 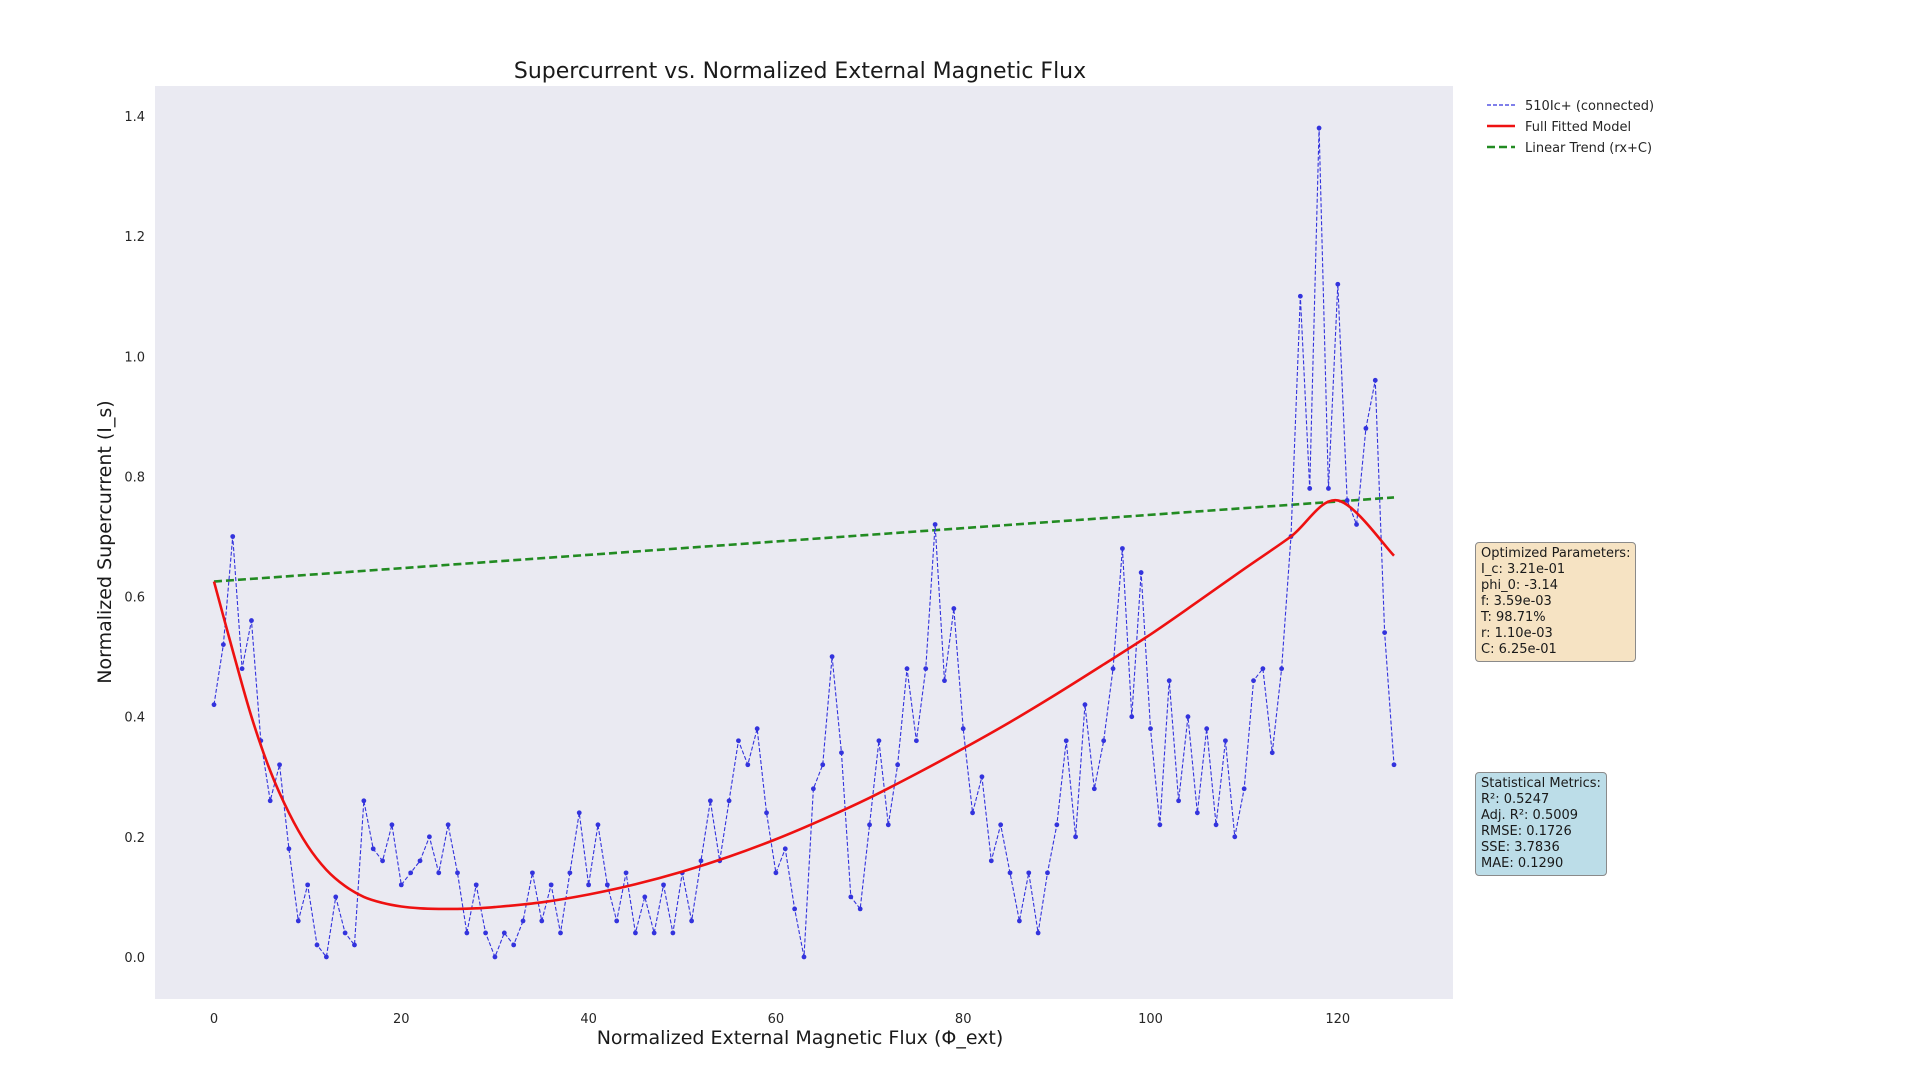 I want to click on y-tick-label: 1.0, so click(x=134, y=357).